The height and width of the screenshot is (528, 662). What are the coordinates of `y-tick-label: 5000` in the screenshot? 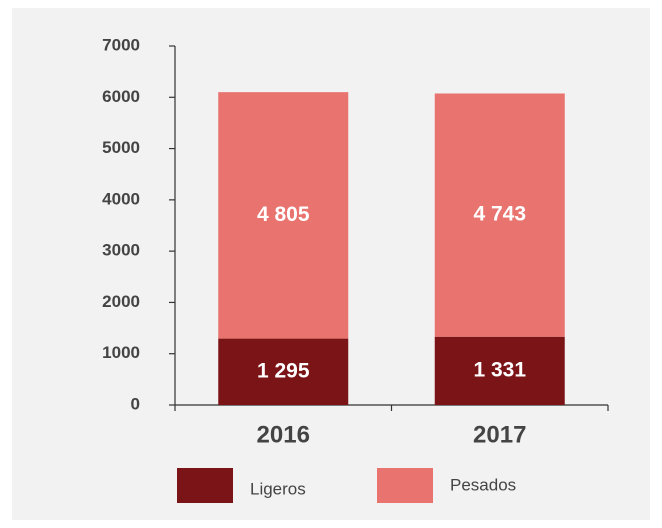 It's located at (121, 147).